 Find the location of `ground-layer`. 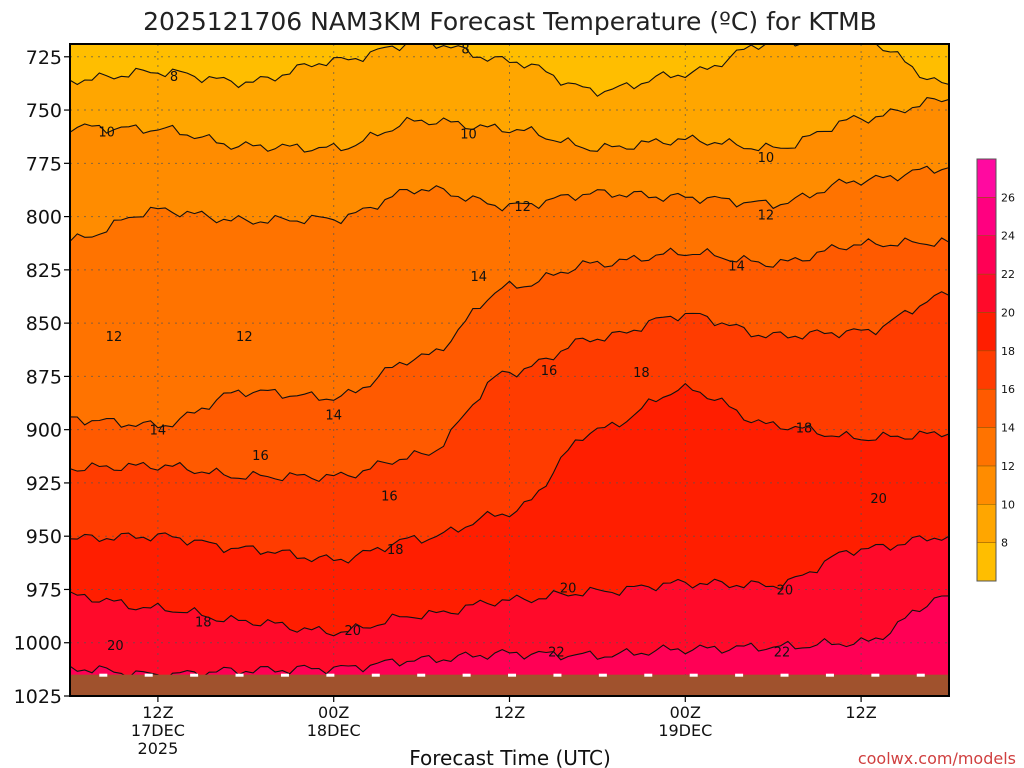

ground-layer is located at coordinates (509, 684).